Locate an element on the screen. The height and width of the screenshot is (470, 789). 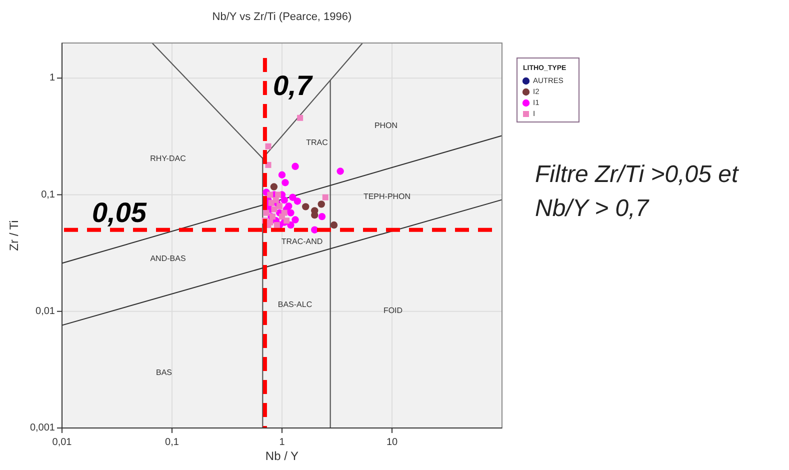
annotation: TEPH-PHON is located at coordinates (387, 197).